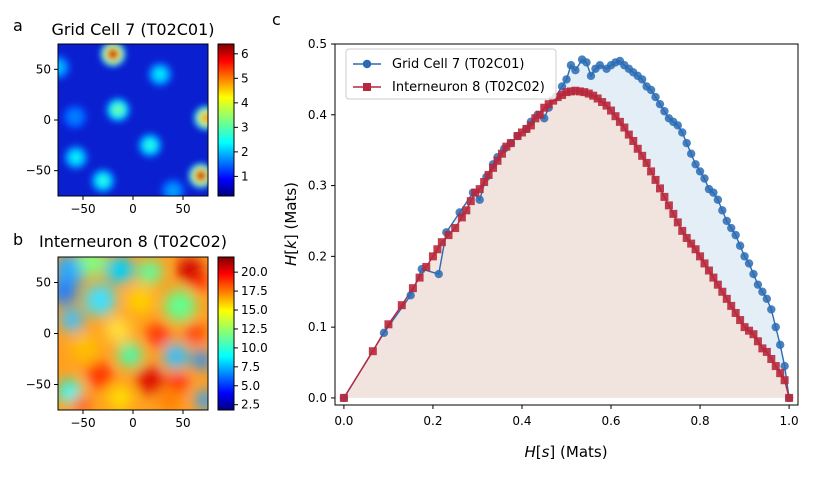 This screenshot has height=477, width=831. I want to click on heatmap-a-colorbar-tick-label: 3, so click(245, 127).